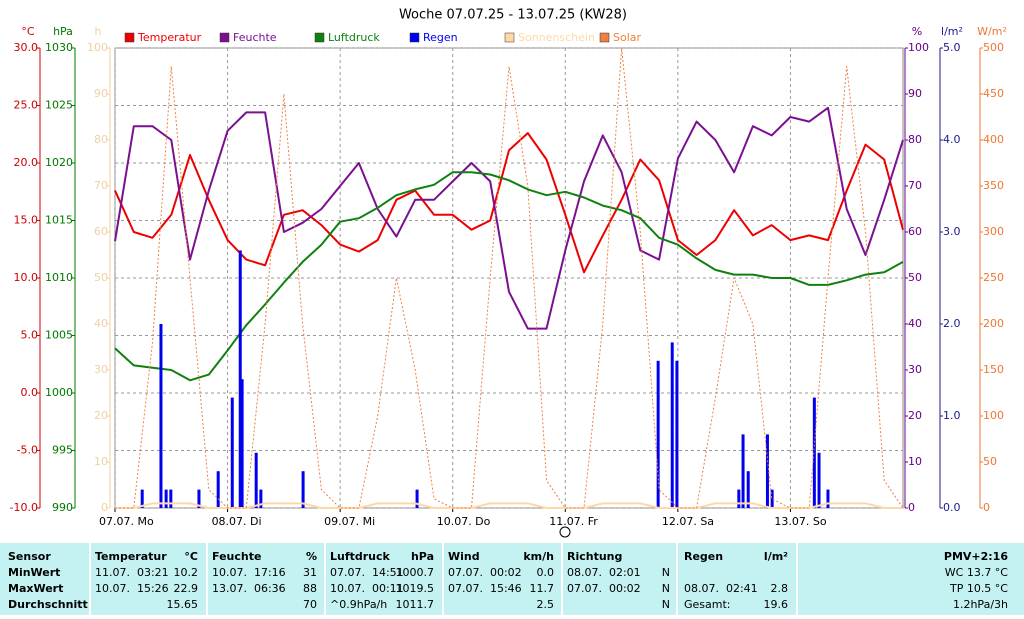  What do you see at coordinates (101, 231) in the screenshot?
I see `y-tick-label: 60` at bounding box center [101, 231].